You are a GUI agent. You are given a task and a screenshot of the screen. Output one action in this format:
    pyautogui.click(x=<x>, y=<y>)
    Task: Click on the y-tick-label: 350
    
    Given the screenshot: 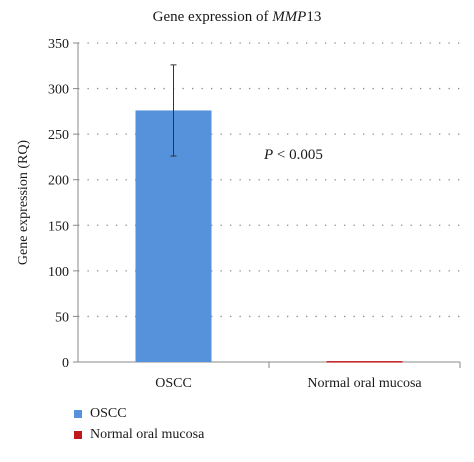 What is the action you would take?
    pyautogui.click(x=58, y=44)
    